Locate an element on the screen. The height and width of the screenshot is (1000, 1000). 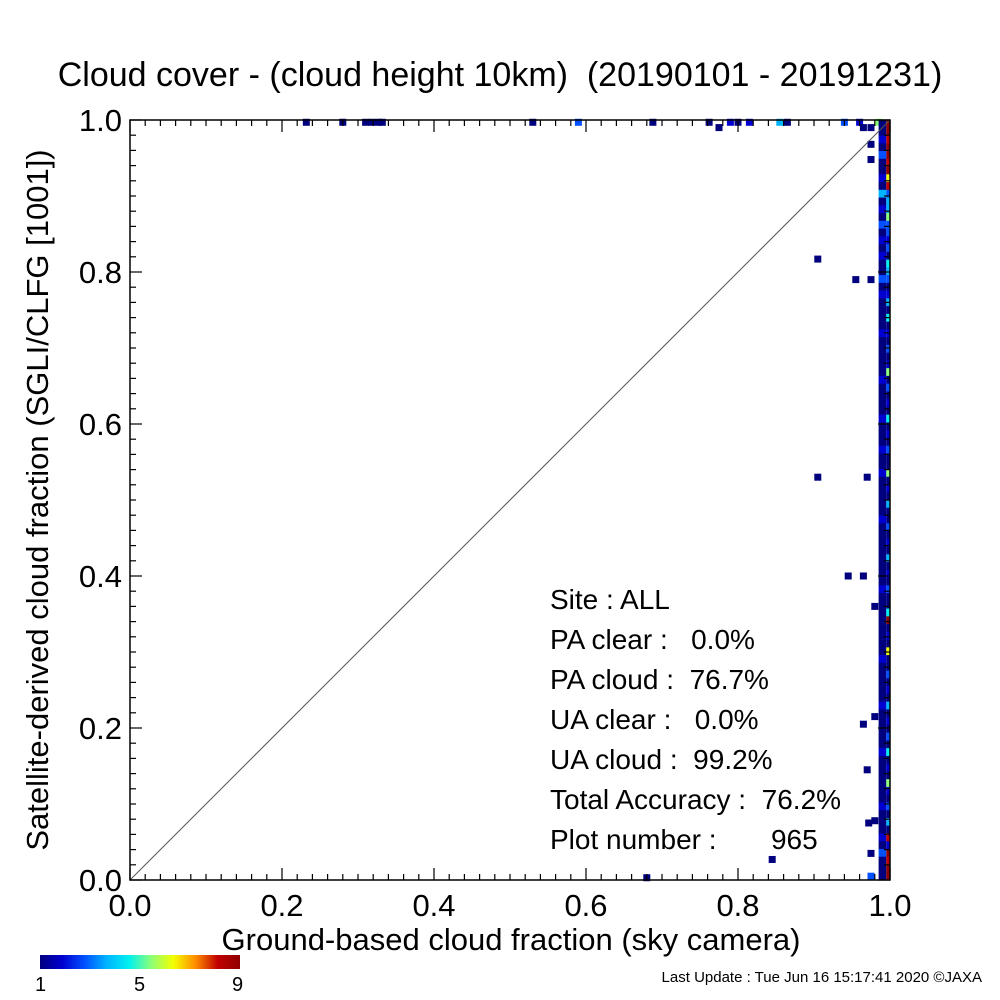
y-tick-label: 0.6 is located at coordinates (100, 424).